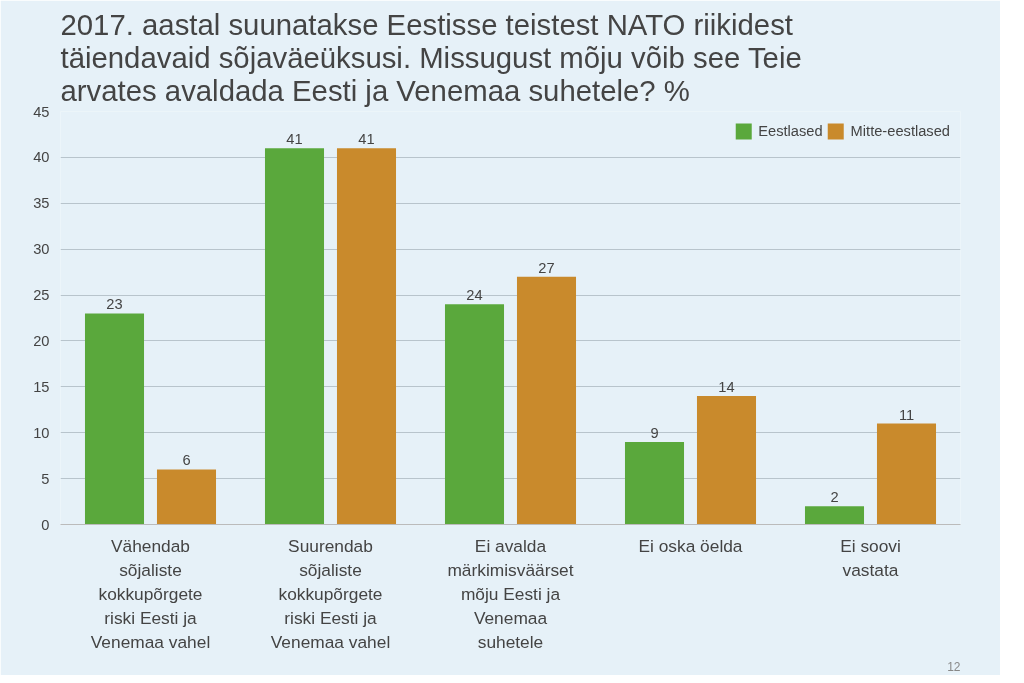  What do you see at coordinates (114, 304) in the screenshot?
I see `data-label: 23` at bounding box center [114, 304].